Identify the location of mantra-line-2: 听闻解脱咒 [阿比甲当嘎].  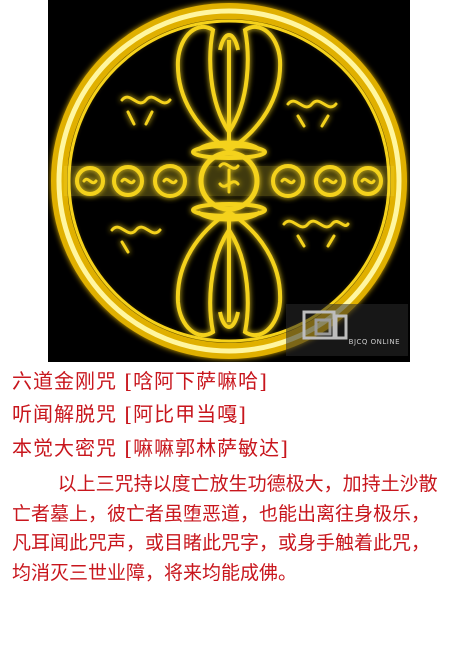
(129, 414).